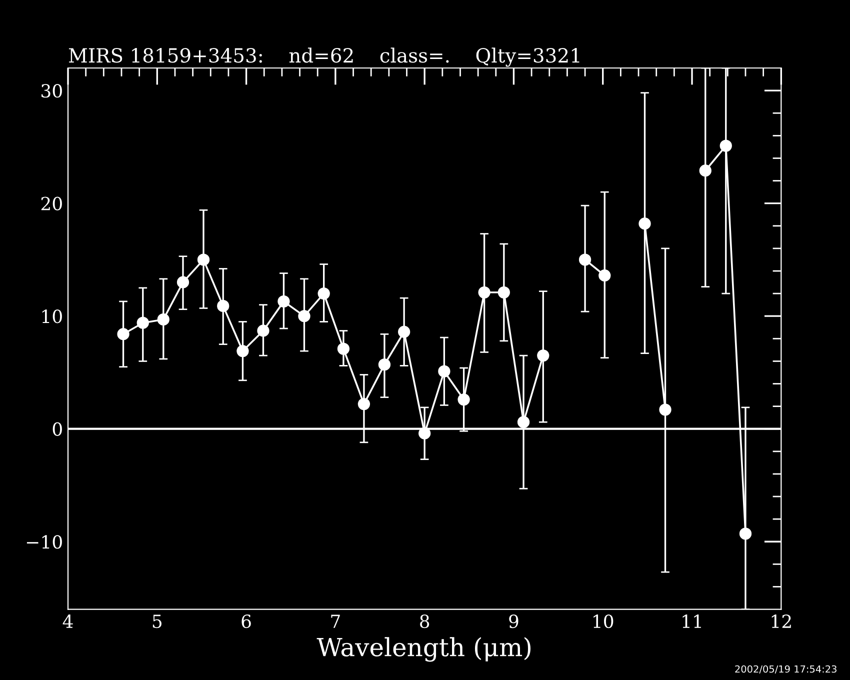 The height and width of the screenshot is (680, 850). Describe the element at coordinates (157, 621) in the screenshot. I see `x-tick-label: 5` at that location.